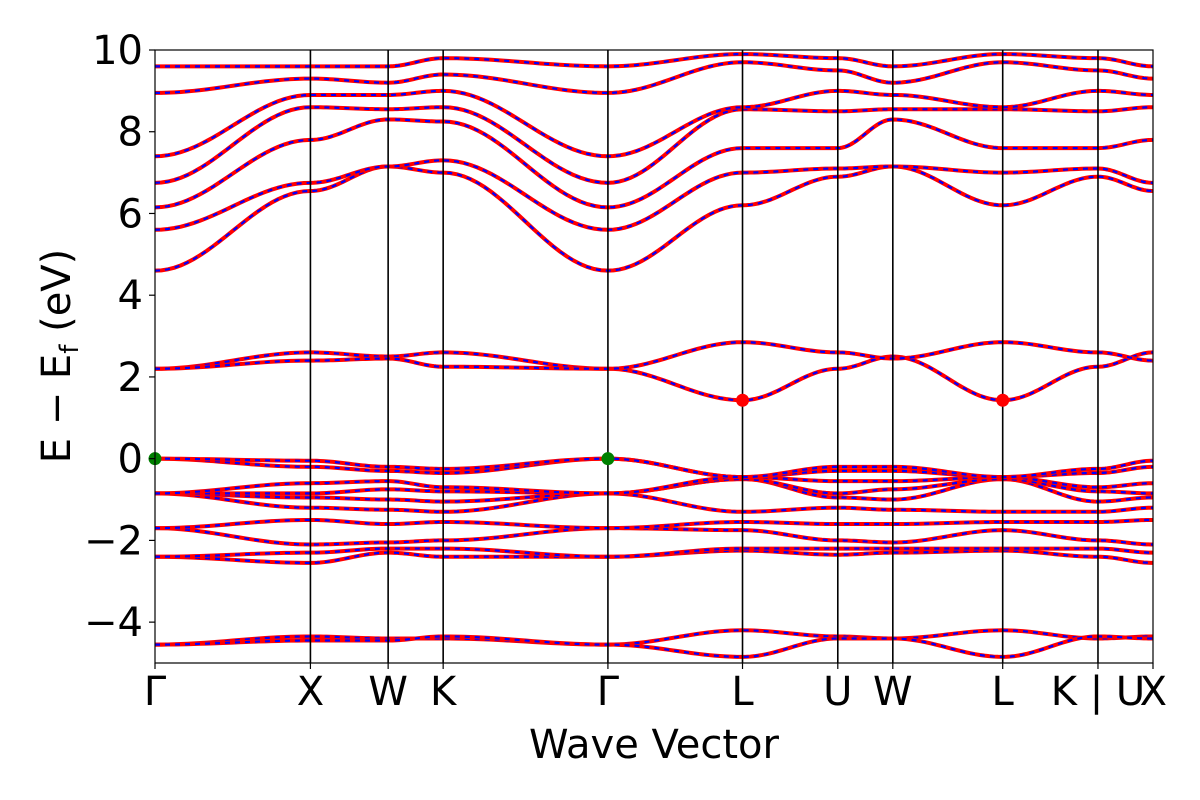 This screenshot has width=1200, height=800. Describe the element at coordinates (119, 337) in the screenshot. I see `y-axis-ticks: −4 −2 0 2 4 6 8 10` at that location.